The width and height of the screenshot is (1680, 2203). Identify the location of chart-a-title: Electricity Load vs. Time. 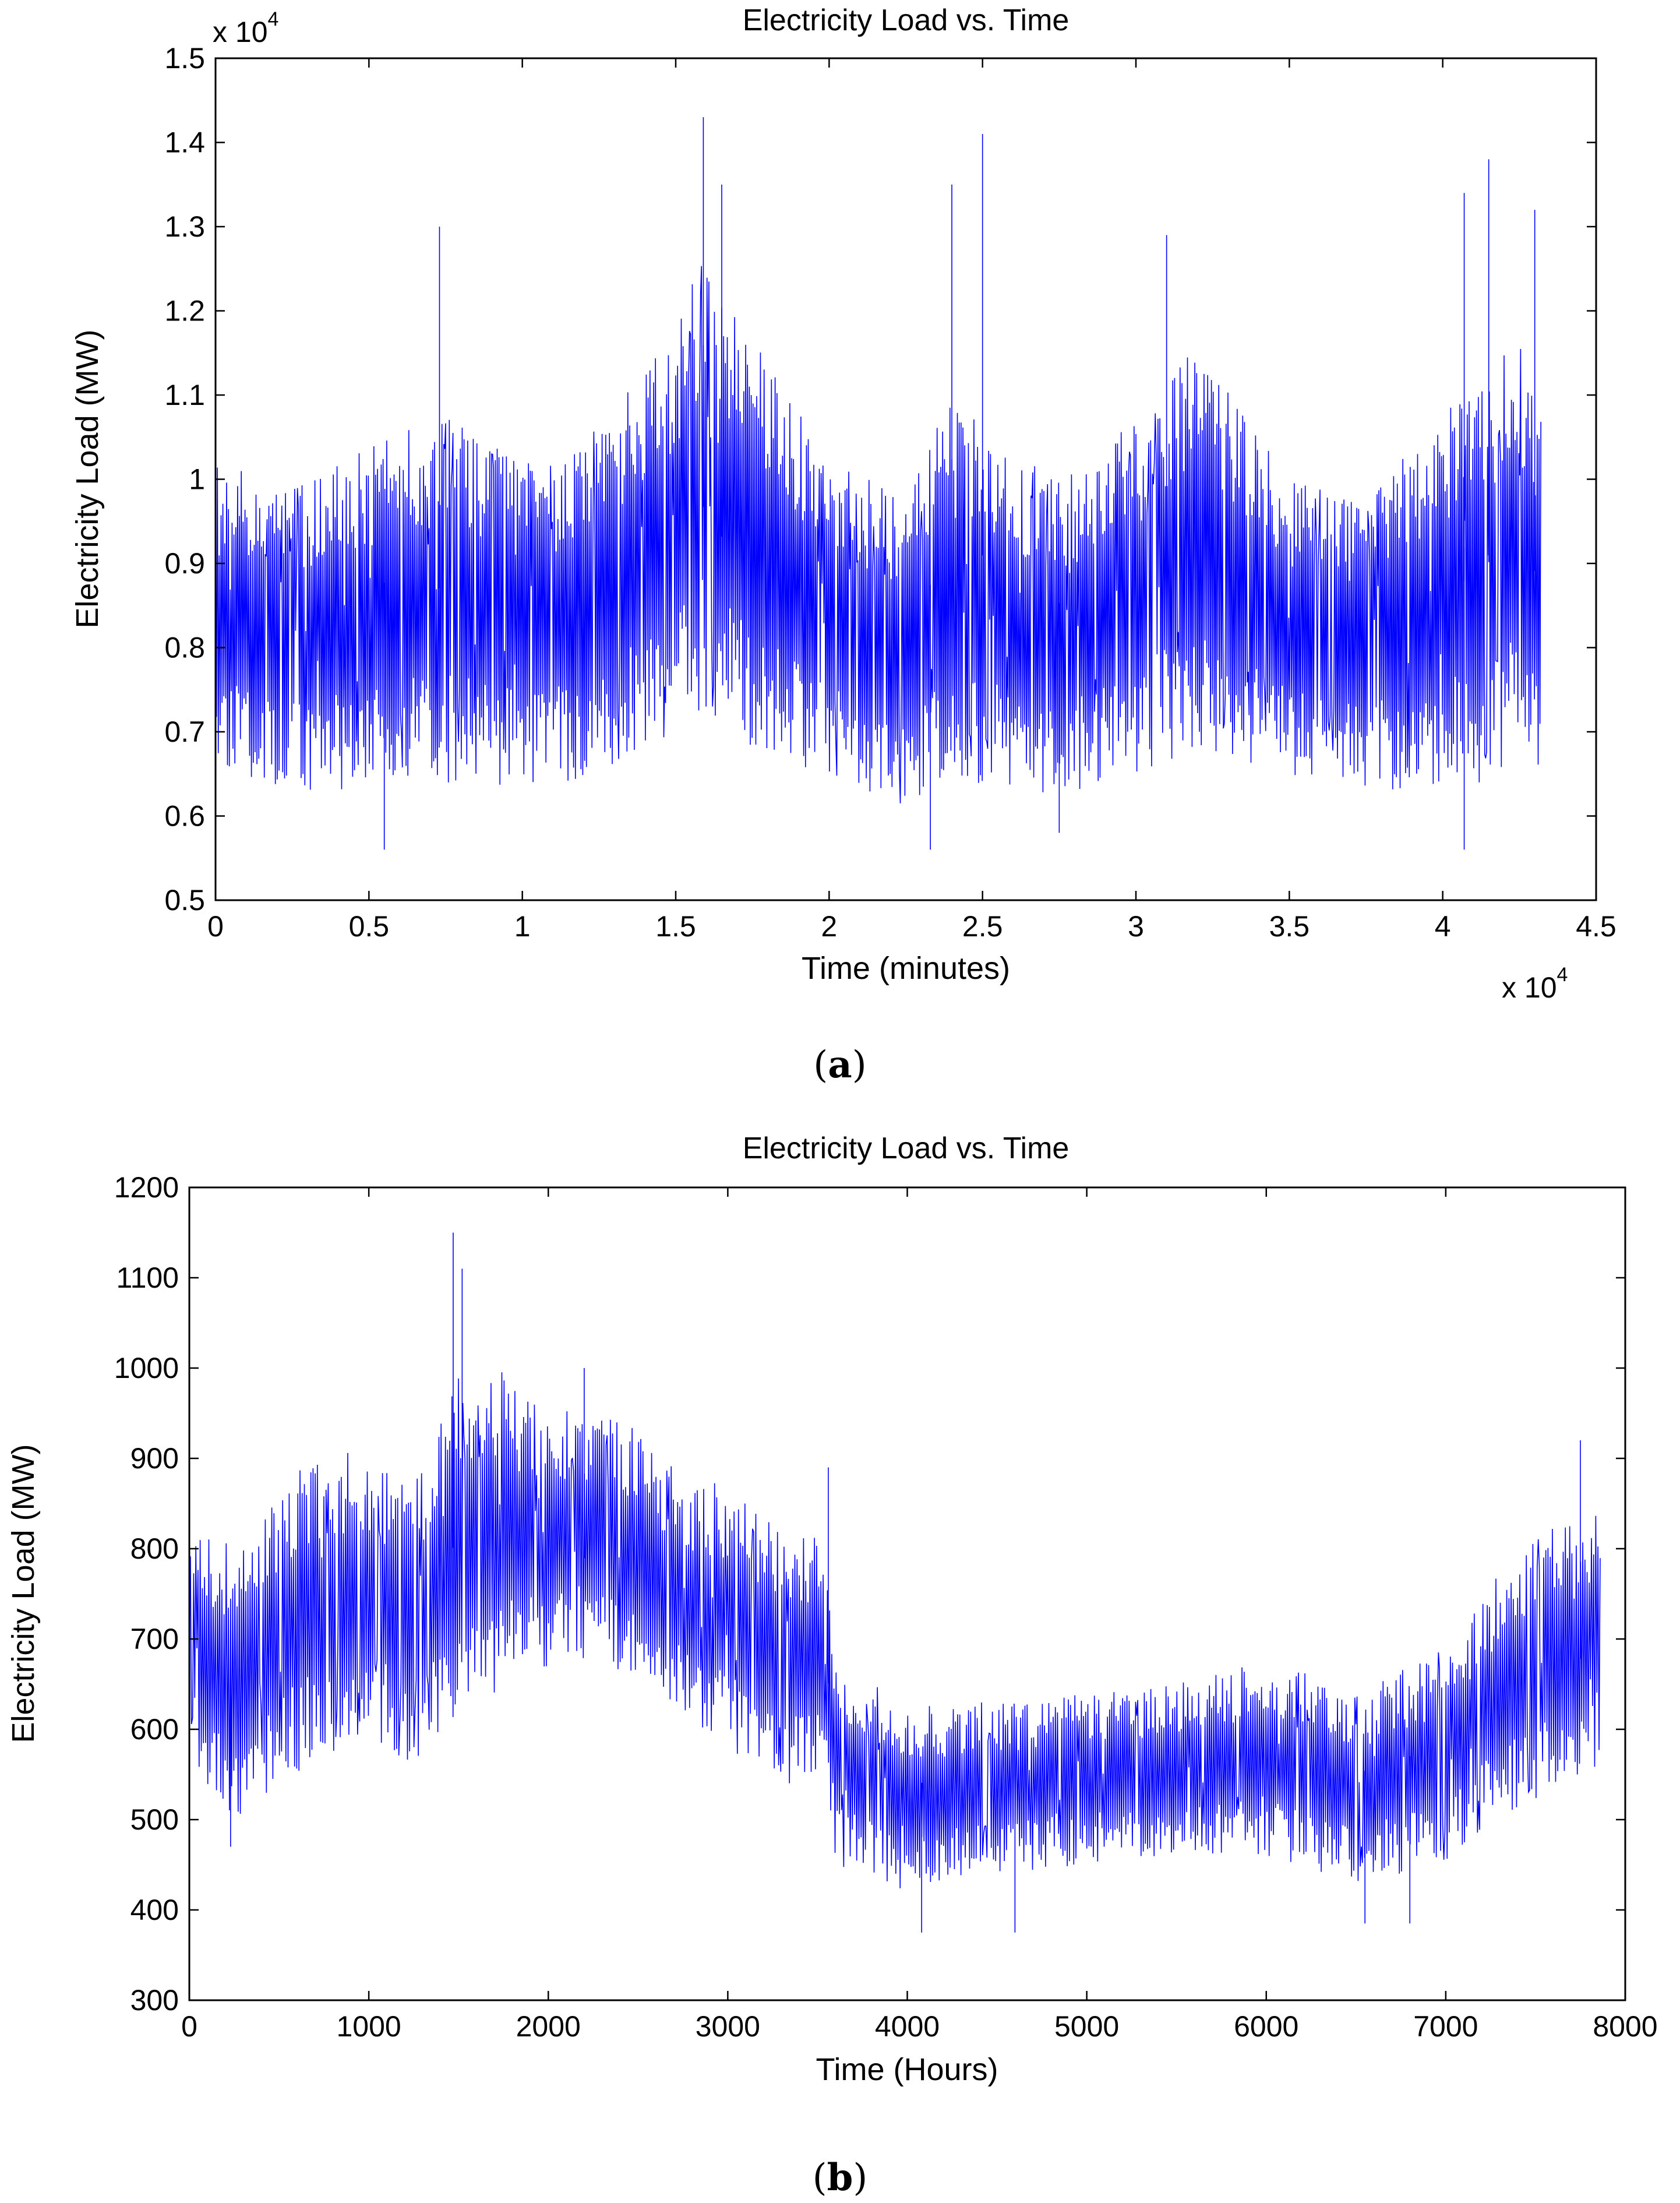
(906, 20).